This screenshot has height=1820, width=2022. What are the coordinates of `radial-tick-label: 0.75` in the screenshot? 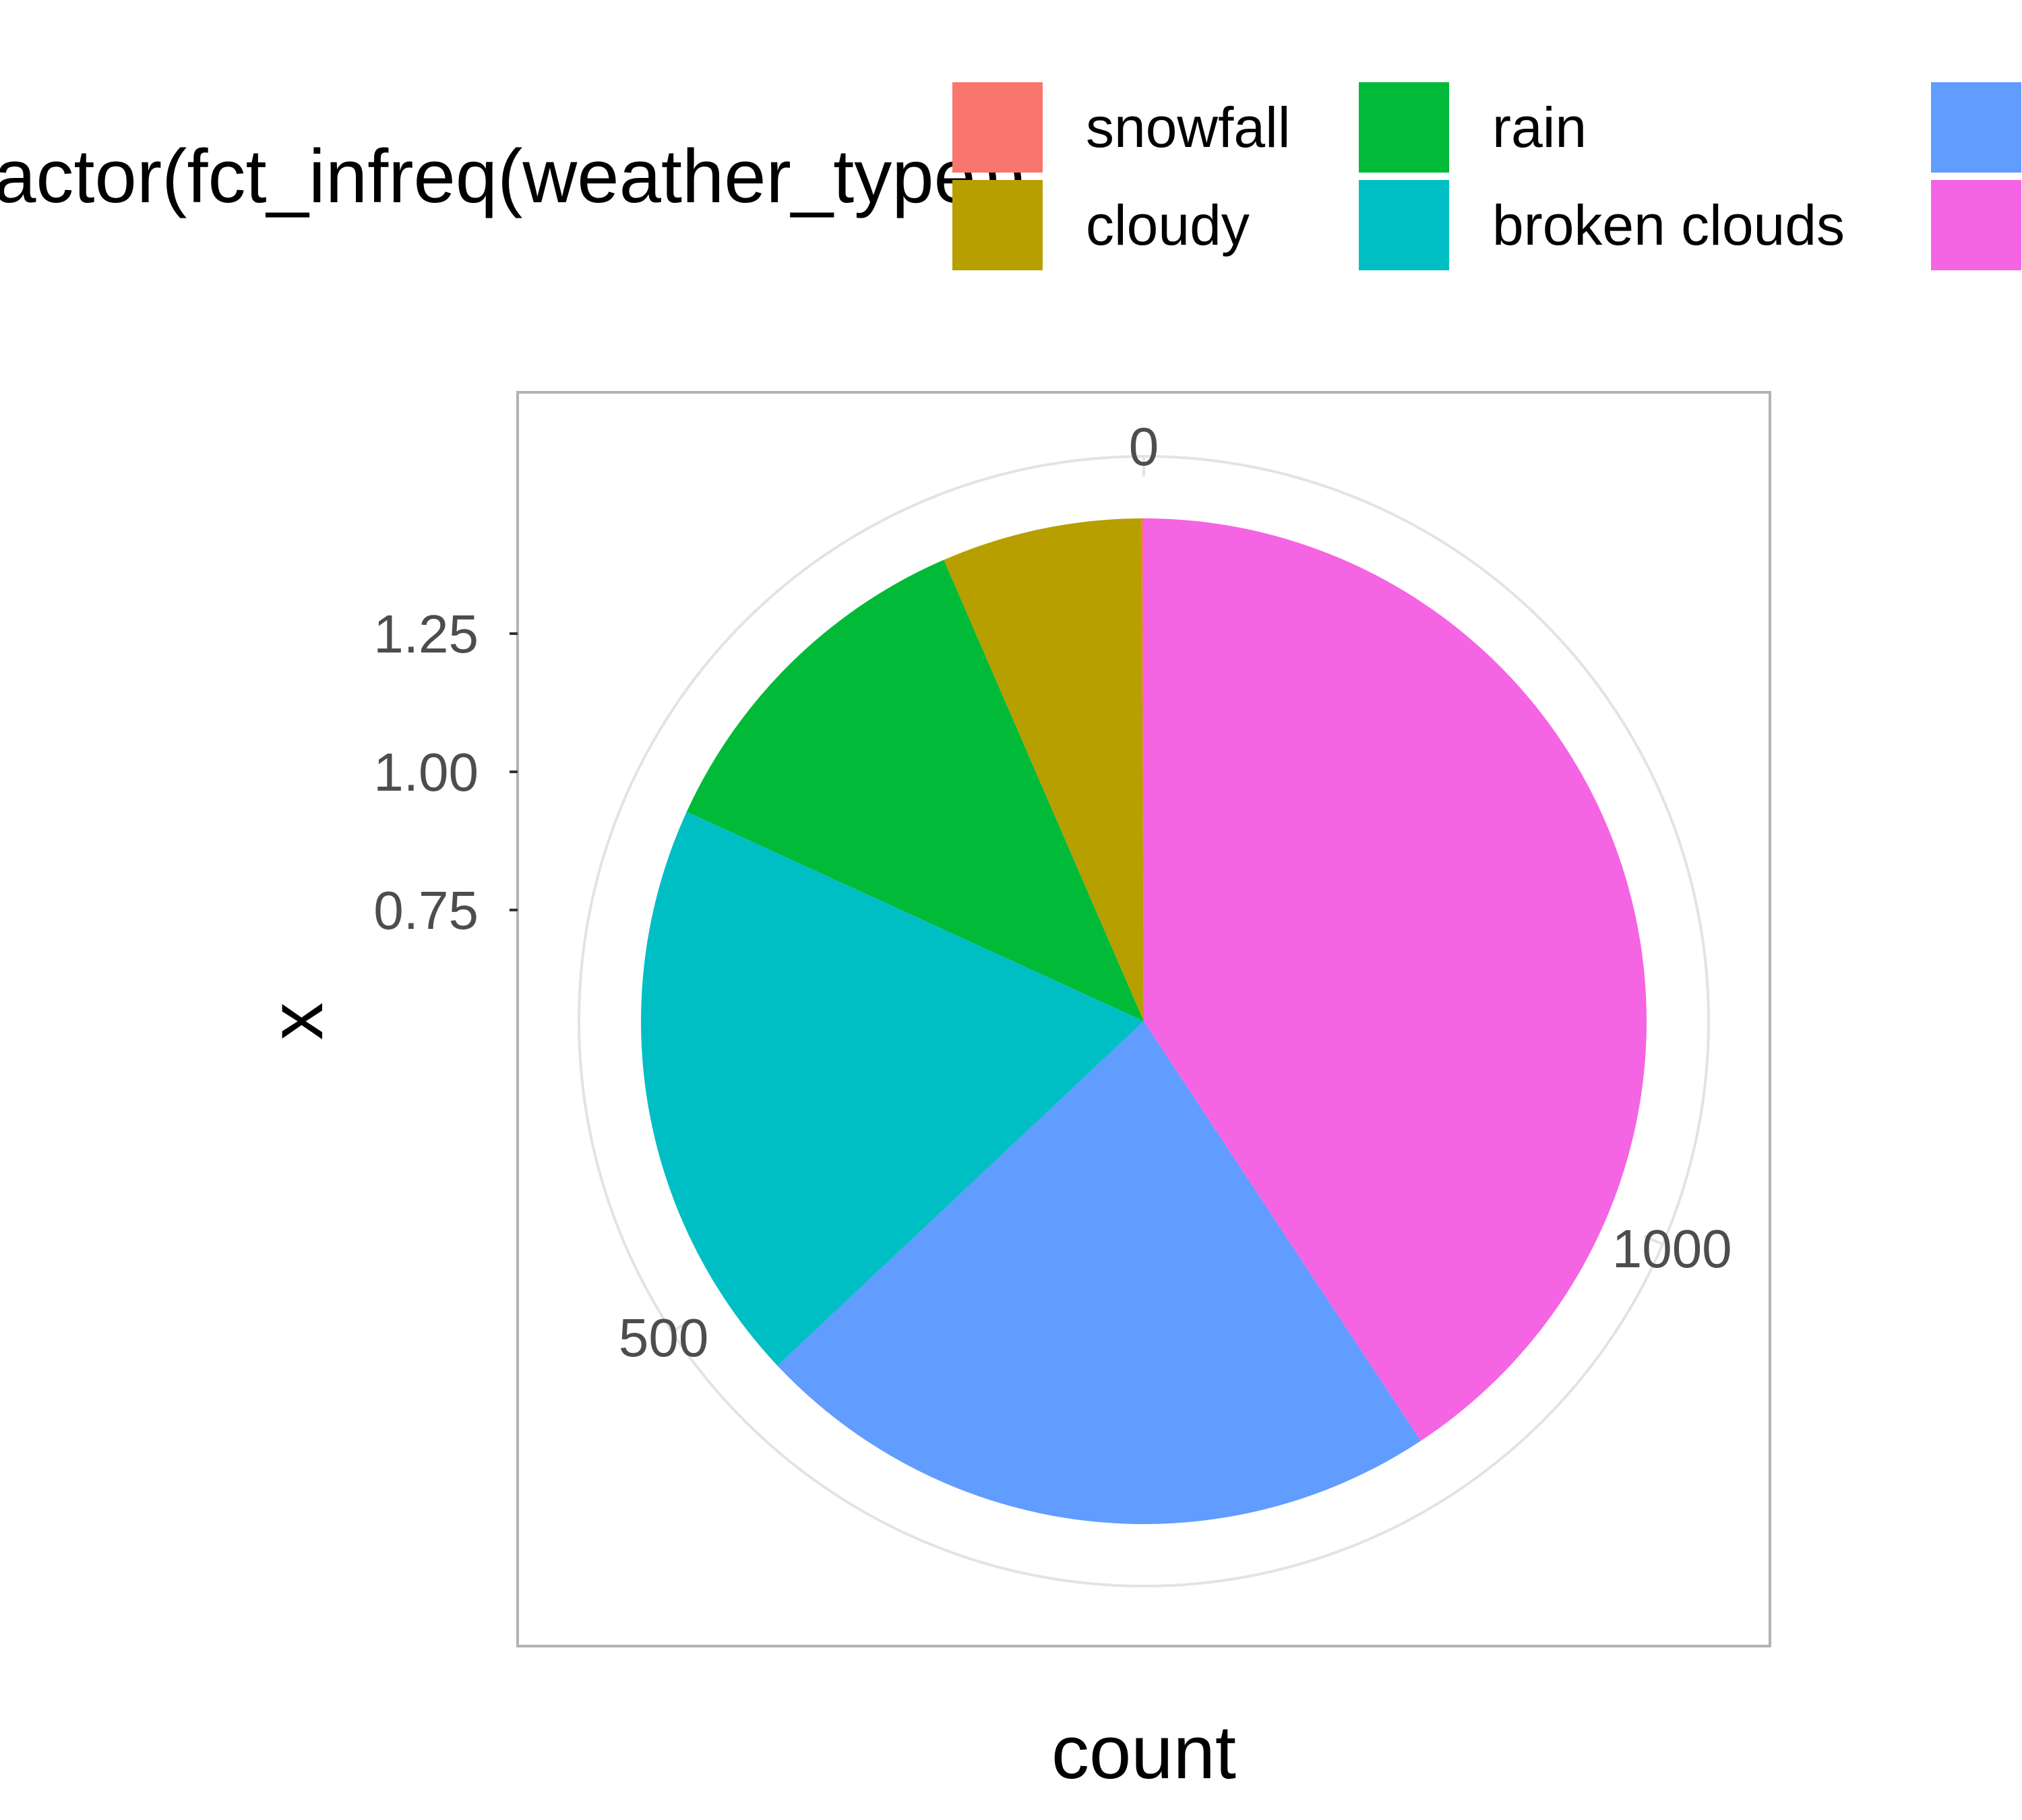 It's located at (426, 910).